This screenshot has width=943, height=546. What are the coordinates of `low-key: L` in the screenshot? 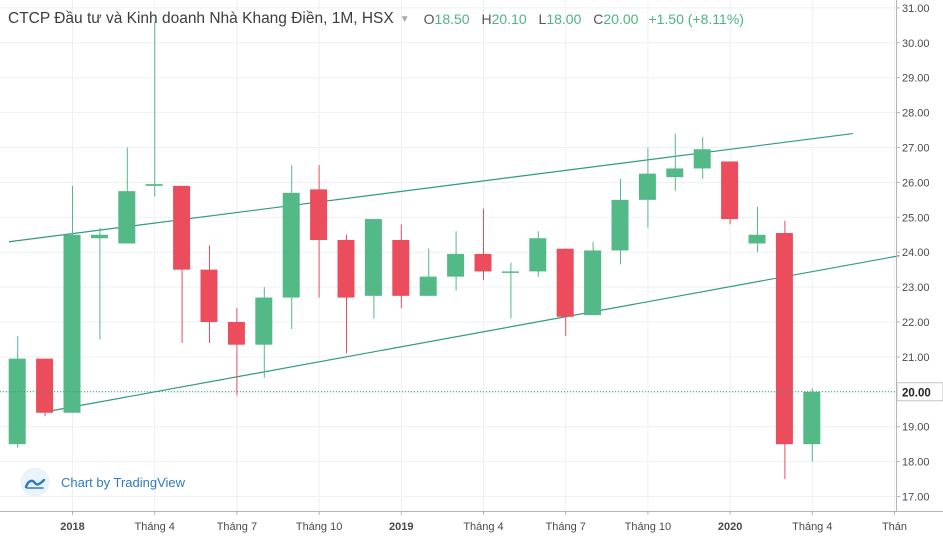 It's located at (542, 19).